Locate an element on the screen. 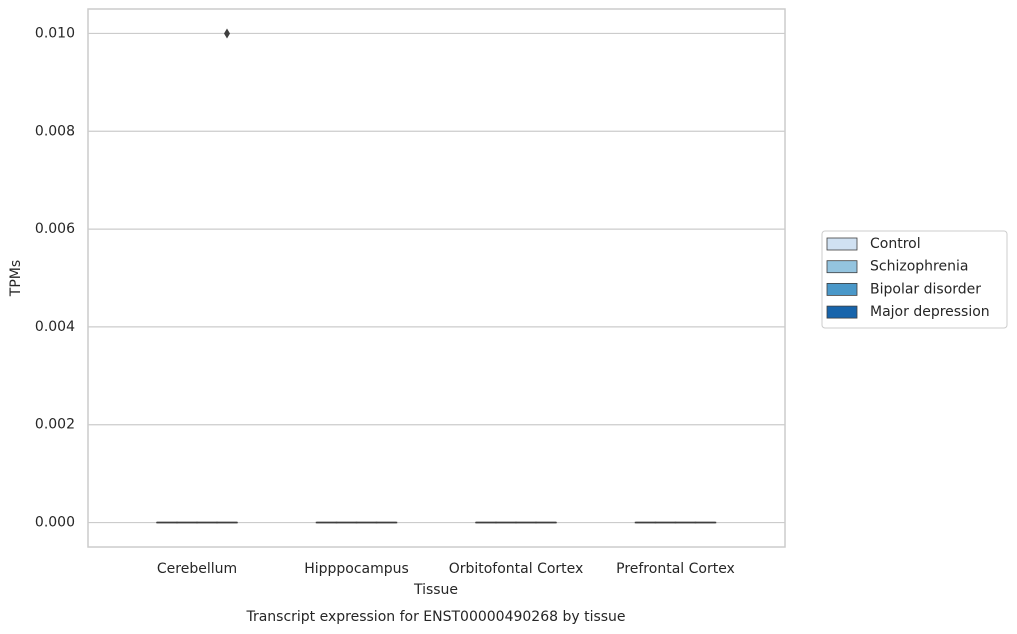  x-tick-label: Cerebellum is located at coordinates (197, 569).